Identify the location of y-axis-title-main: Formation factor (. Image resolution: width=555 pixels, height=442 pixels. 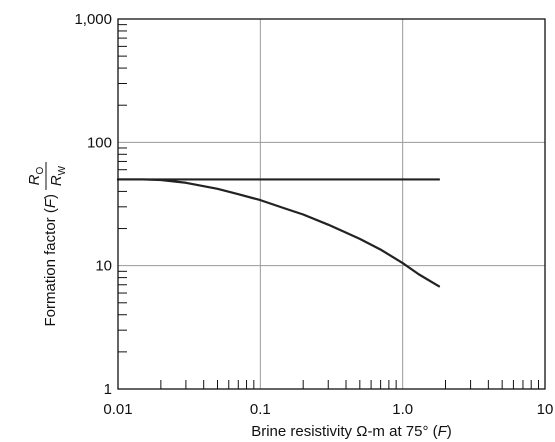
(50, 267).